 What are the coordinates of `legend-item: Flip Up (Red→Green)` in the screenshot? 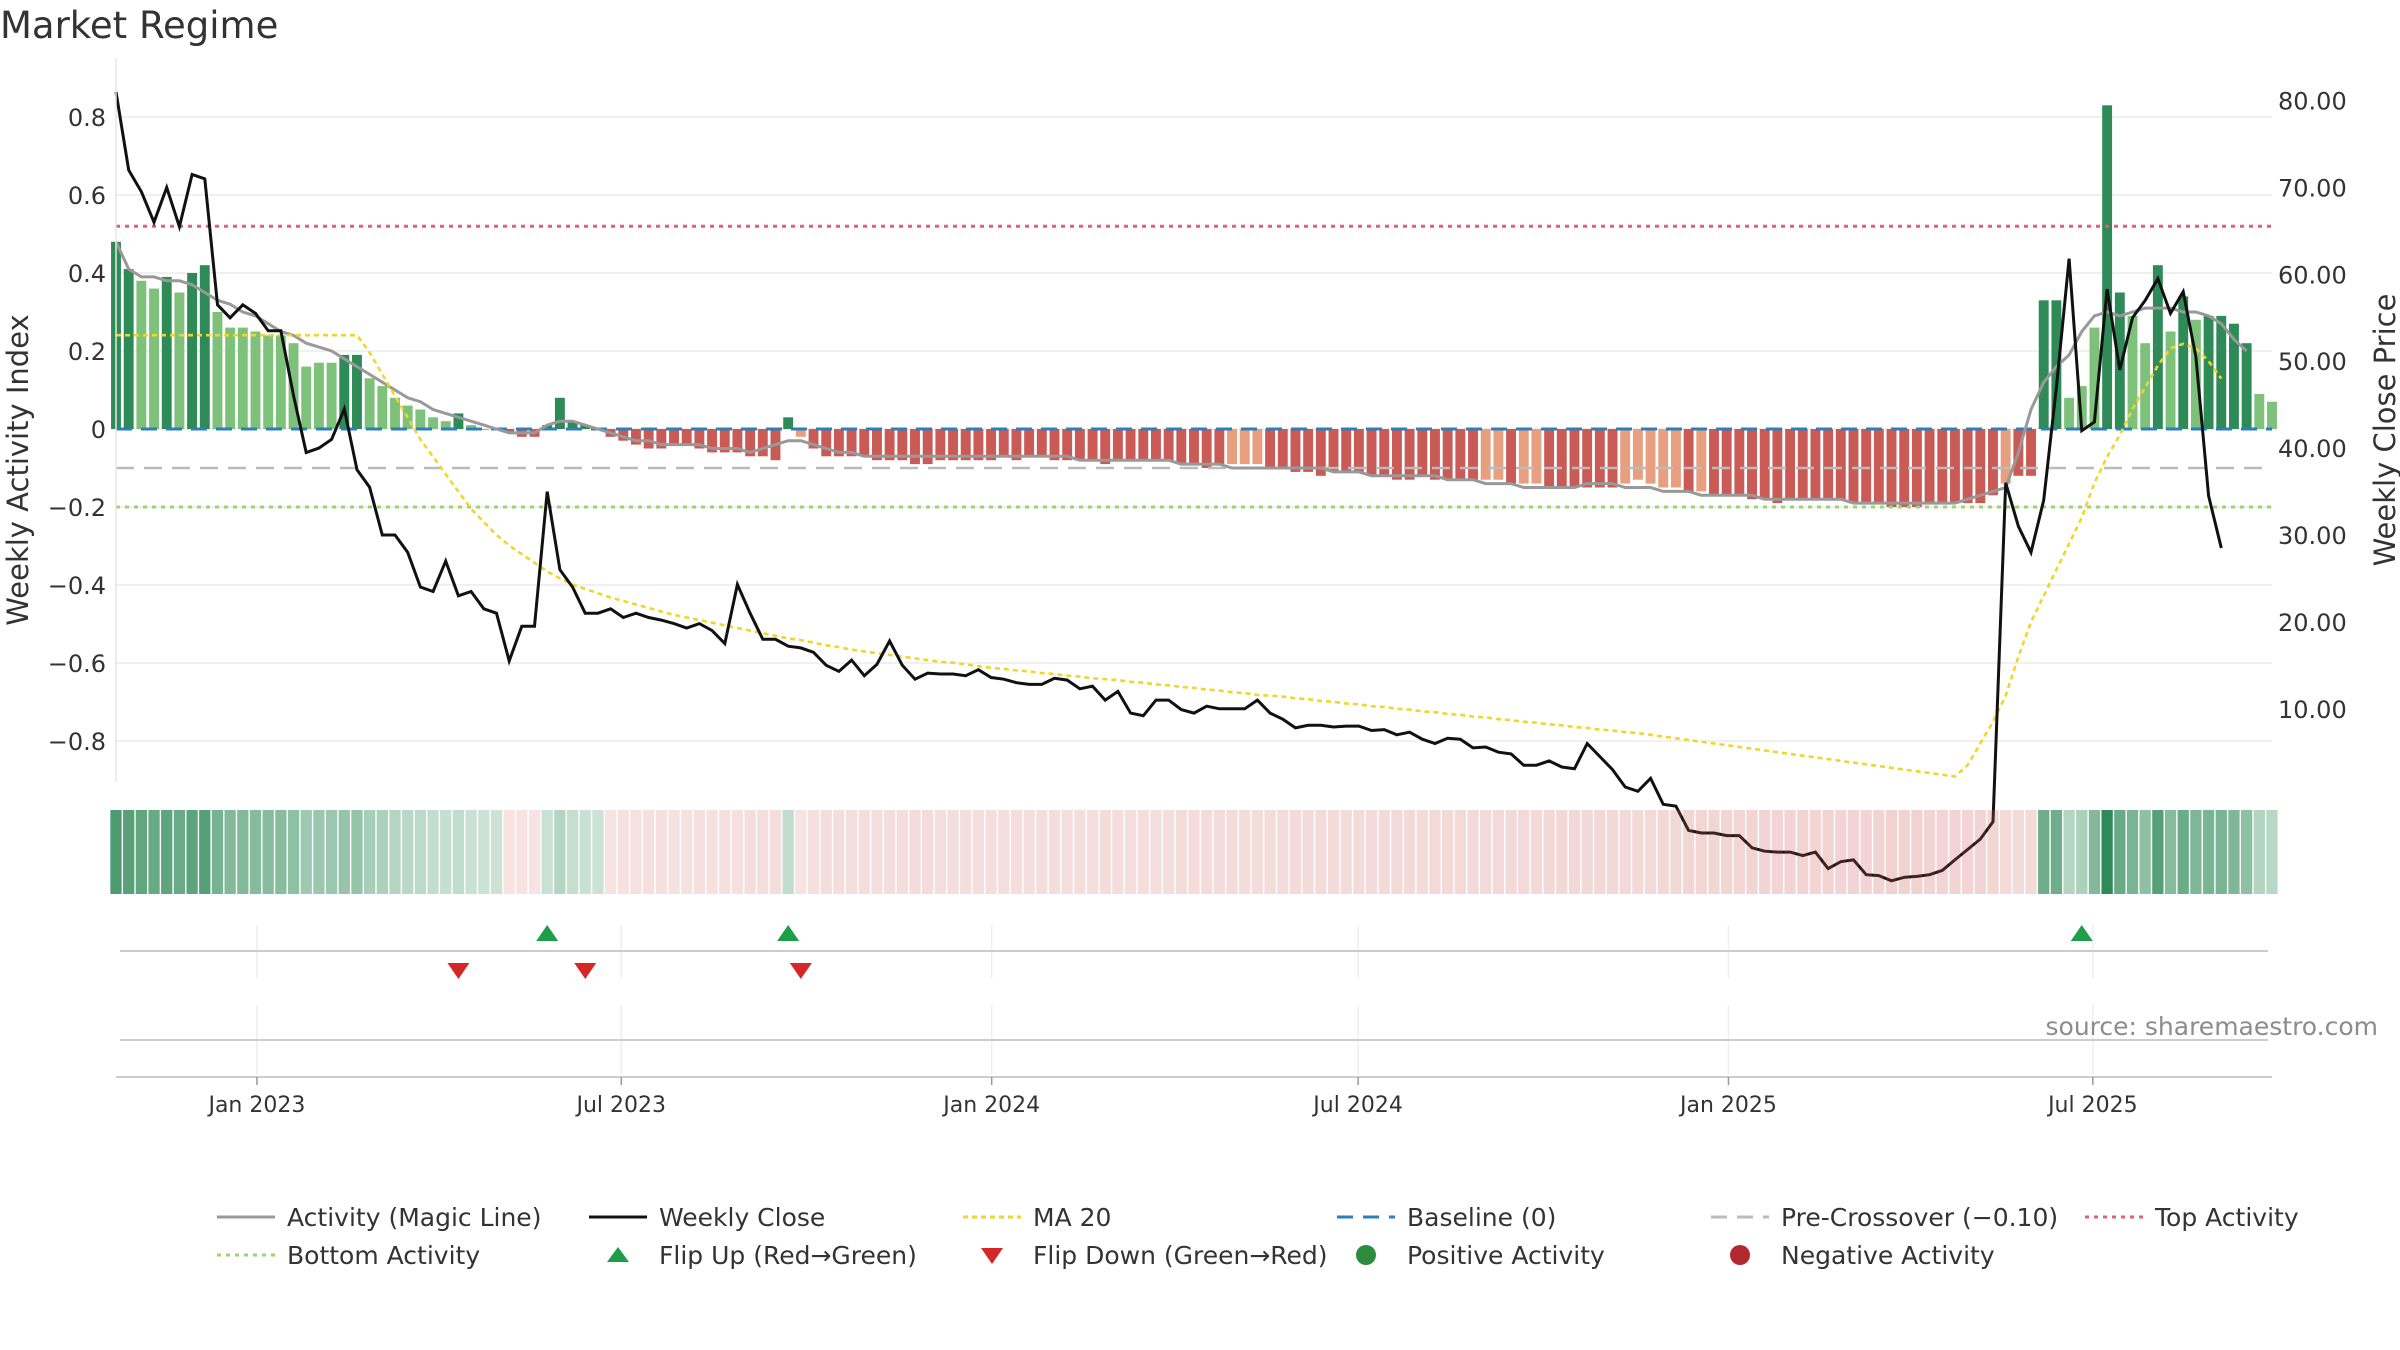 It's located at (774, 1255).